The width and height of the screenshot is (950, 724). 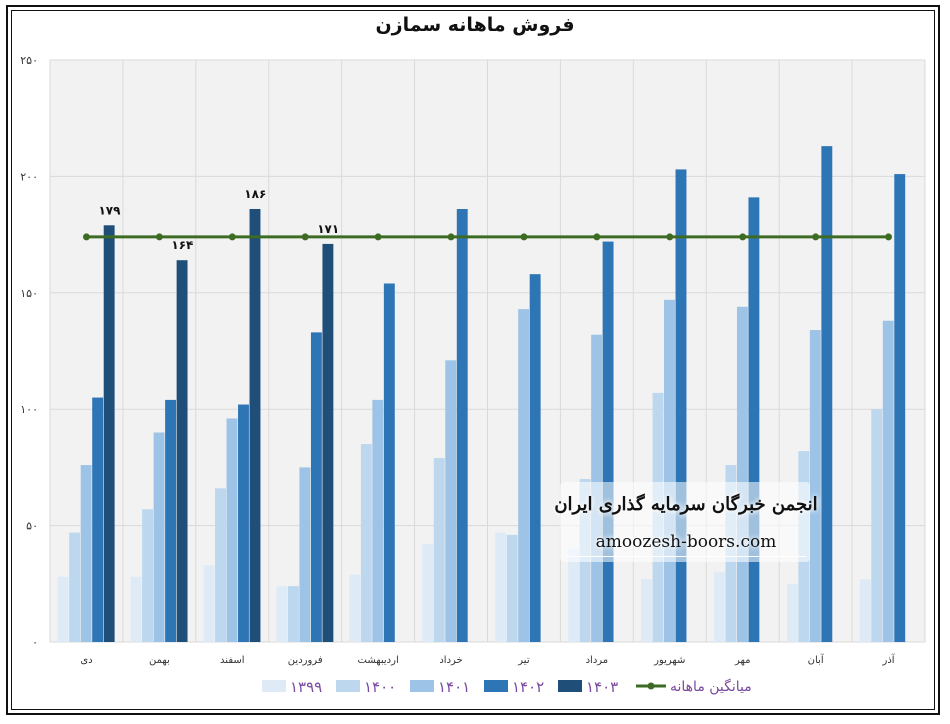 What do you see at coordinates (501, 587) in the screenshot?
I see `bar-۱۳۹۹-تیر` at bounding box center [501, 587].